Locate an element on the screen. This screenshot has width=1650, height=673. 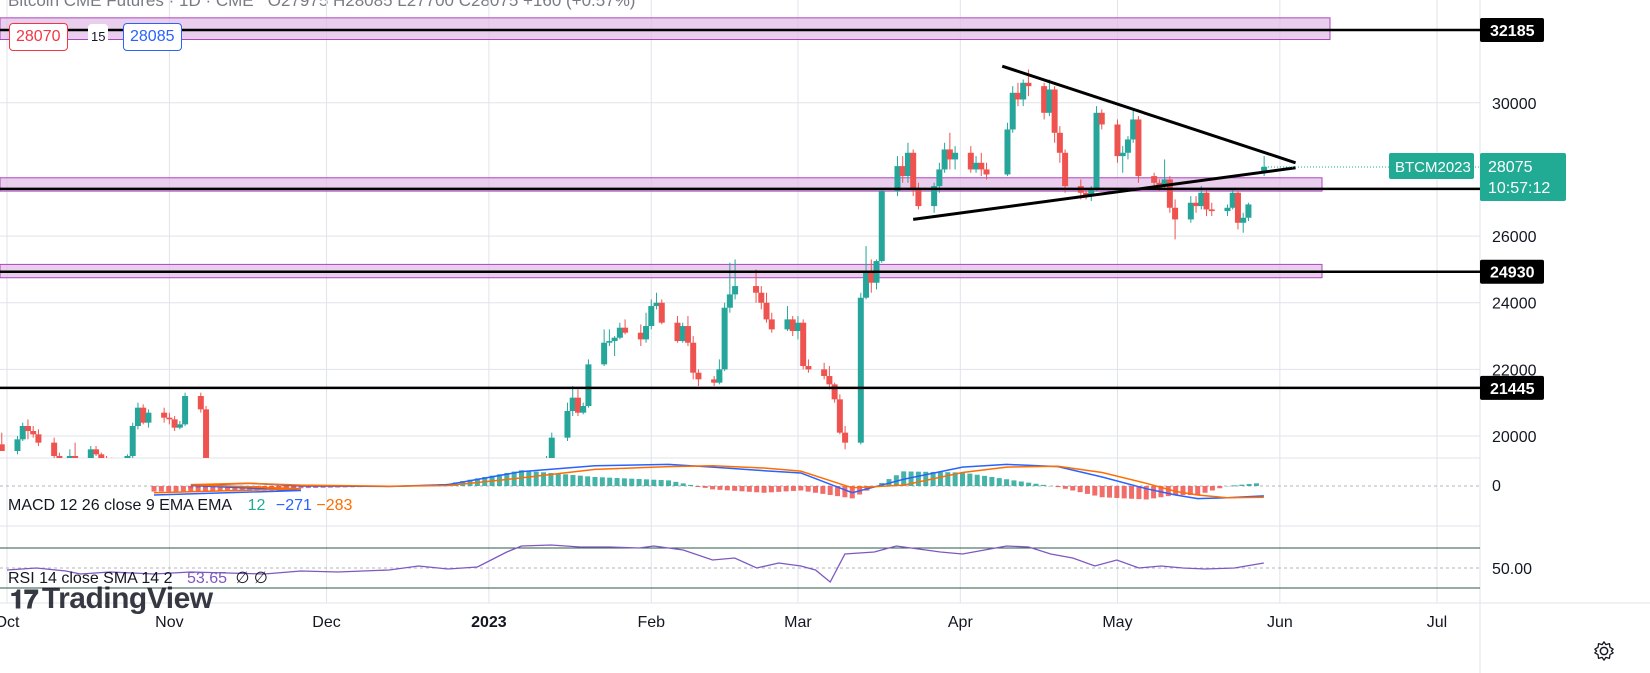
support-resistance-zone is located at coordinates (665, 28).